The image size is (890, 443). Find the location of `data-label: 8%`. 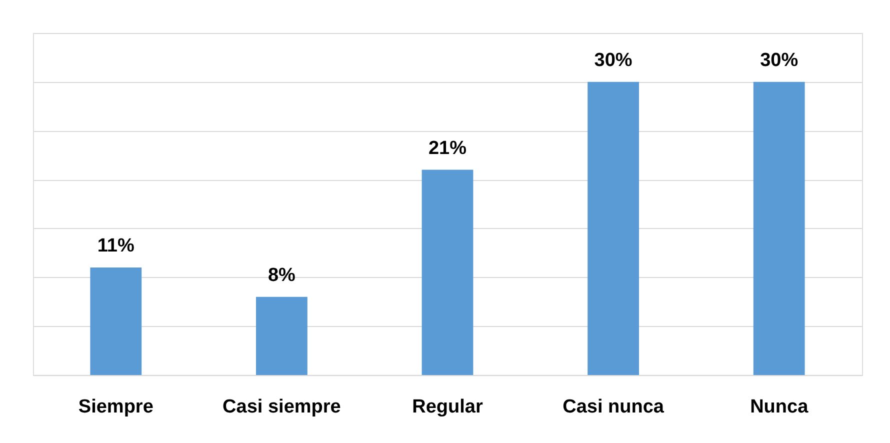

data-label: 8% is located at coordinates (282, 275).